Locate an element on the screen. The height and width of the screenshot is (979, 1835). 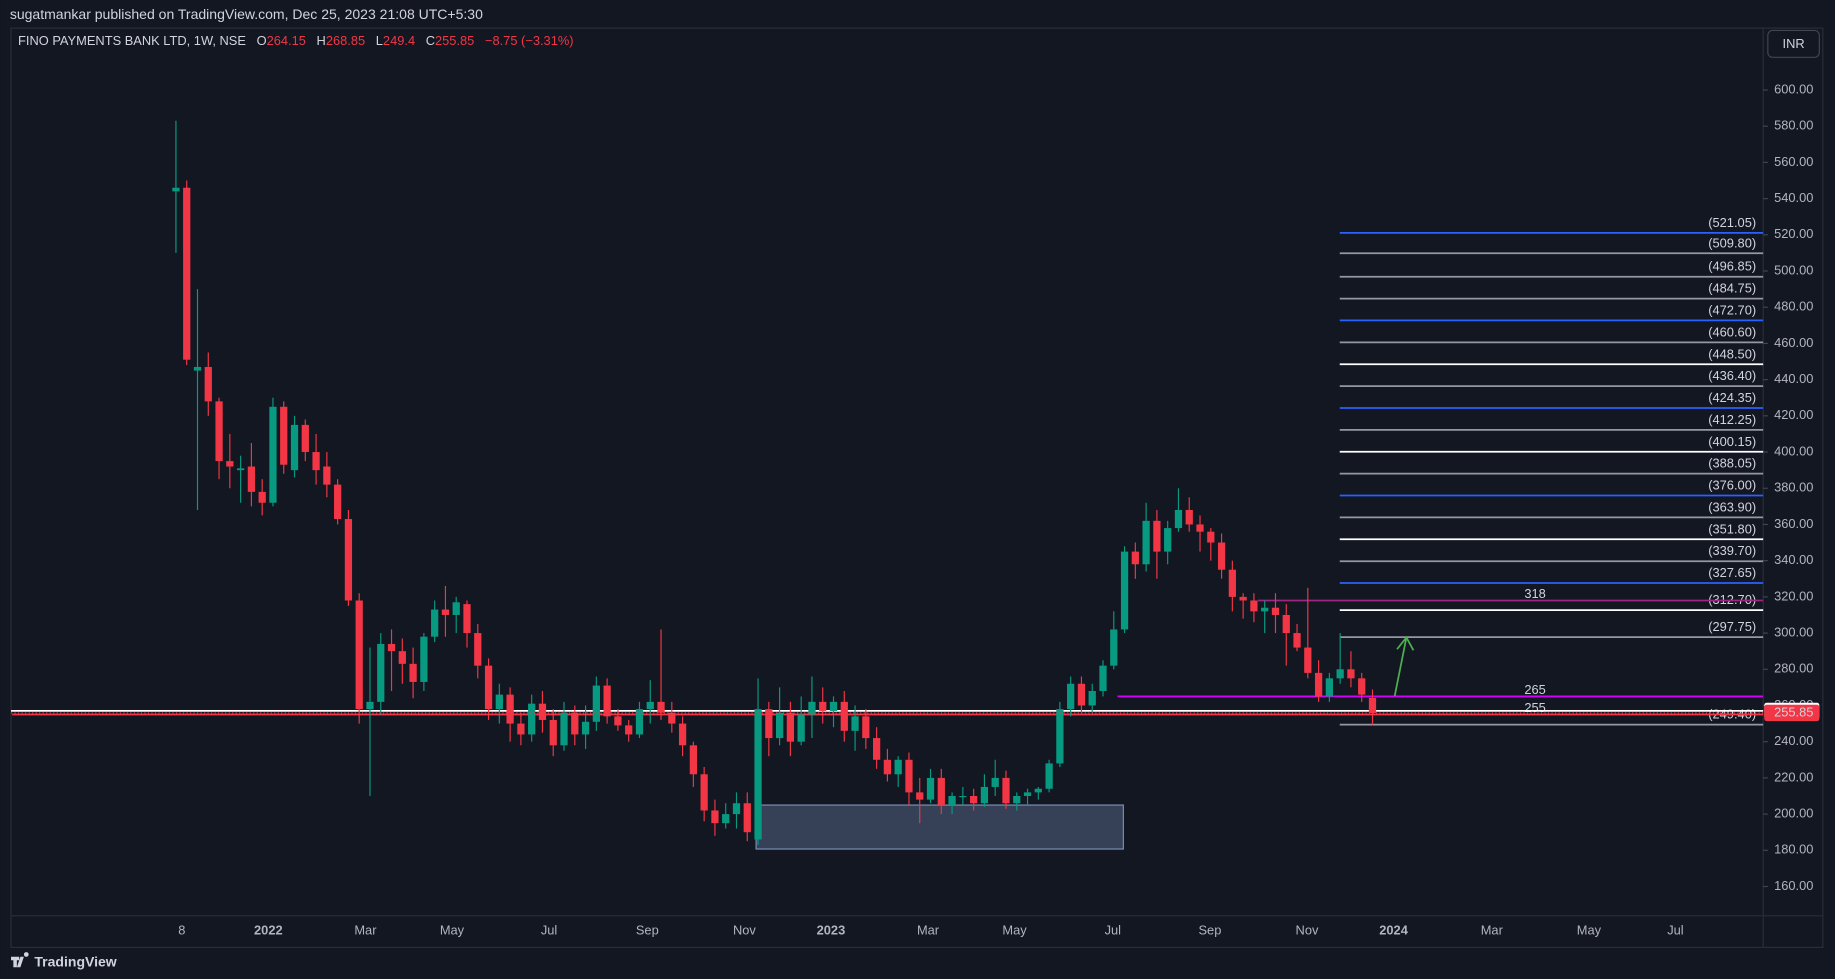
legend-value: 249.4 is located at coordinates (399, 40).